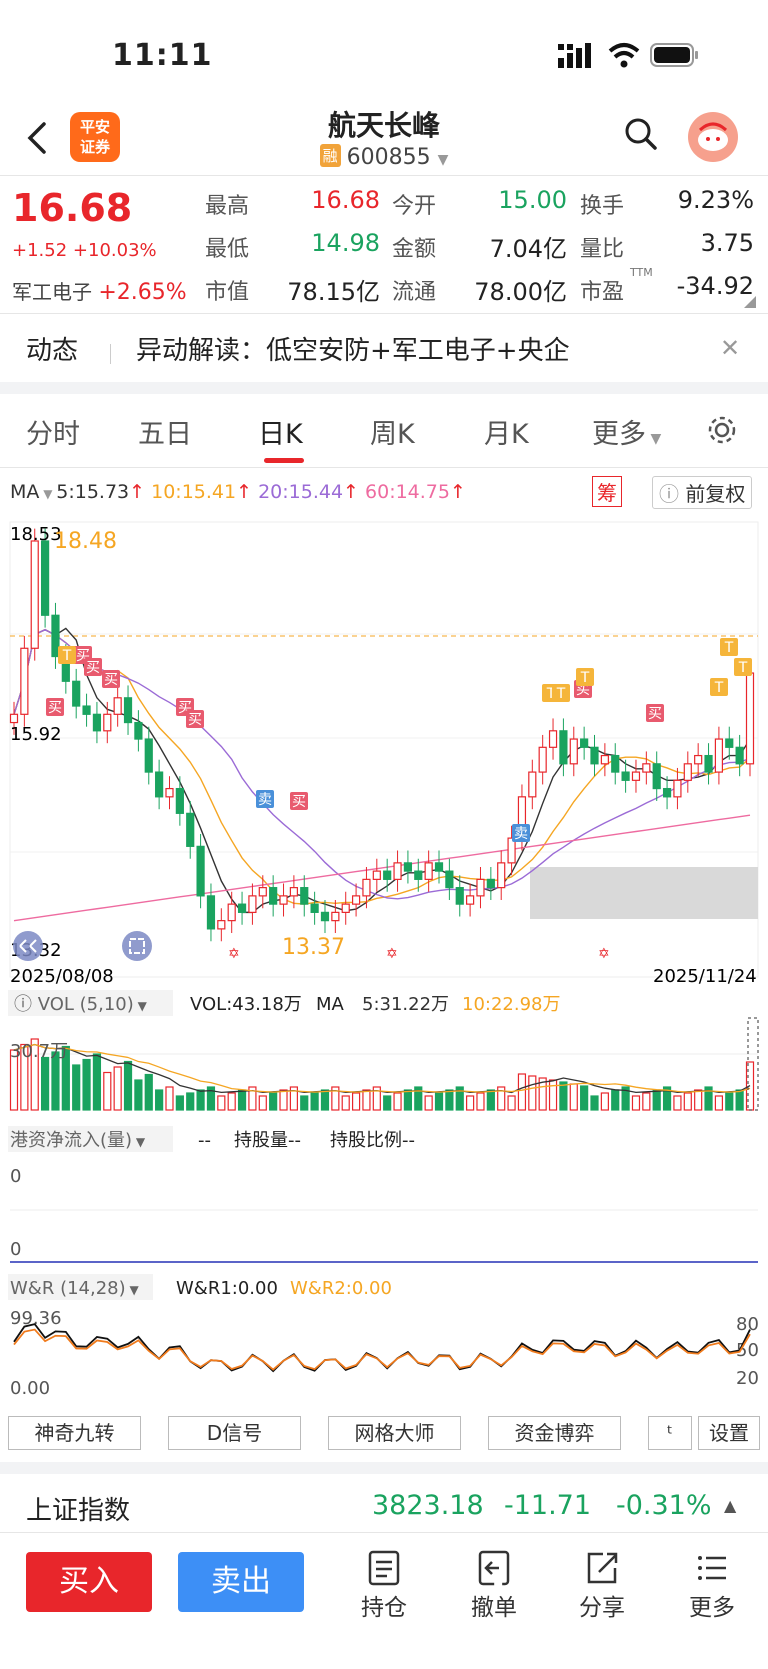 The image size is (768, 1669). Describe the element at coordinates (36, 734) in the screenshot. I see `kline-mid-label: 15.92` at that location.